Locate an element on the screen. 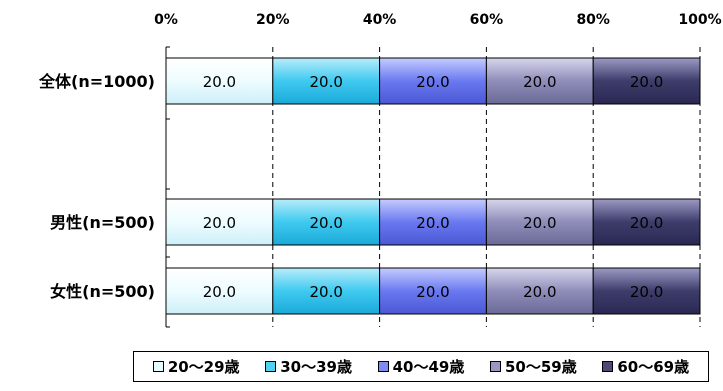 This screenshot has width=723, height=391. category-label: 女性(n=500) is located at coordinates (102, 291).